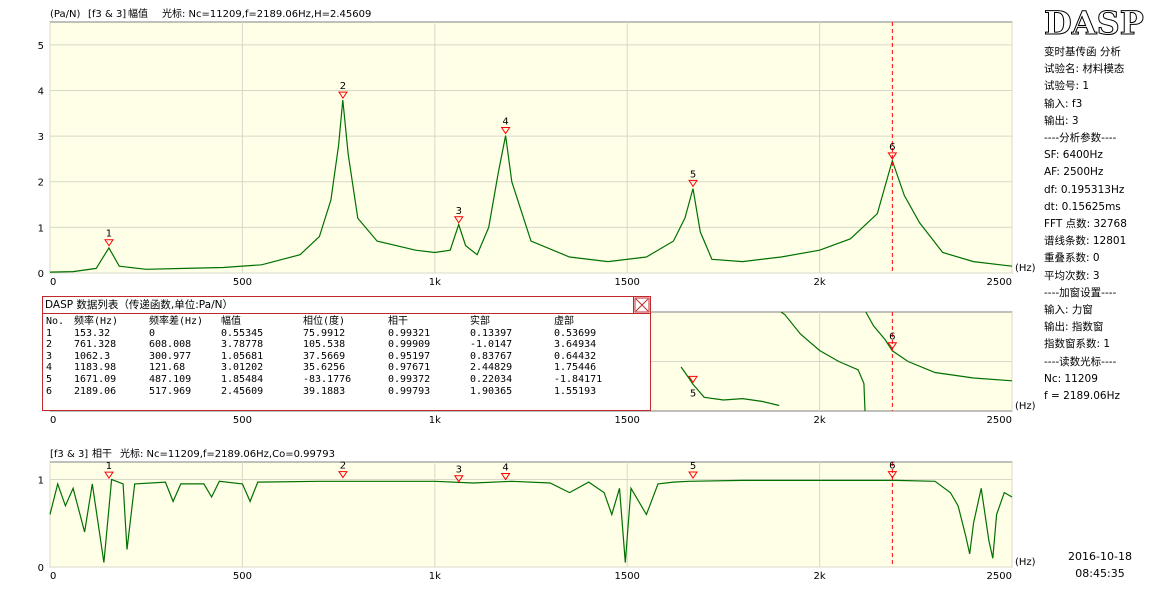 This screenshot has width=1154, height=602. Describe the element at coordinates (242, 356) in the screenshot. I see `table-cell: 1.05681` at that location.